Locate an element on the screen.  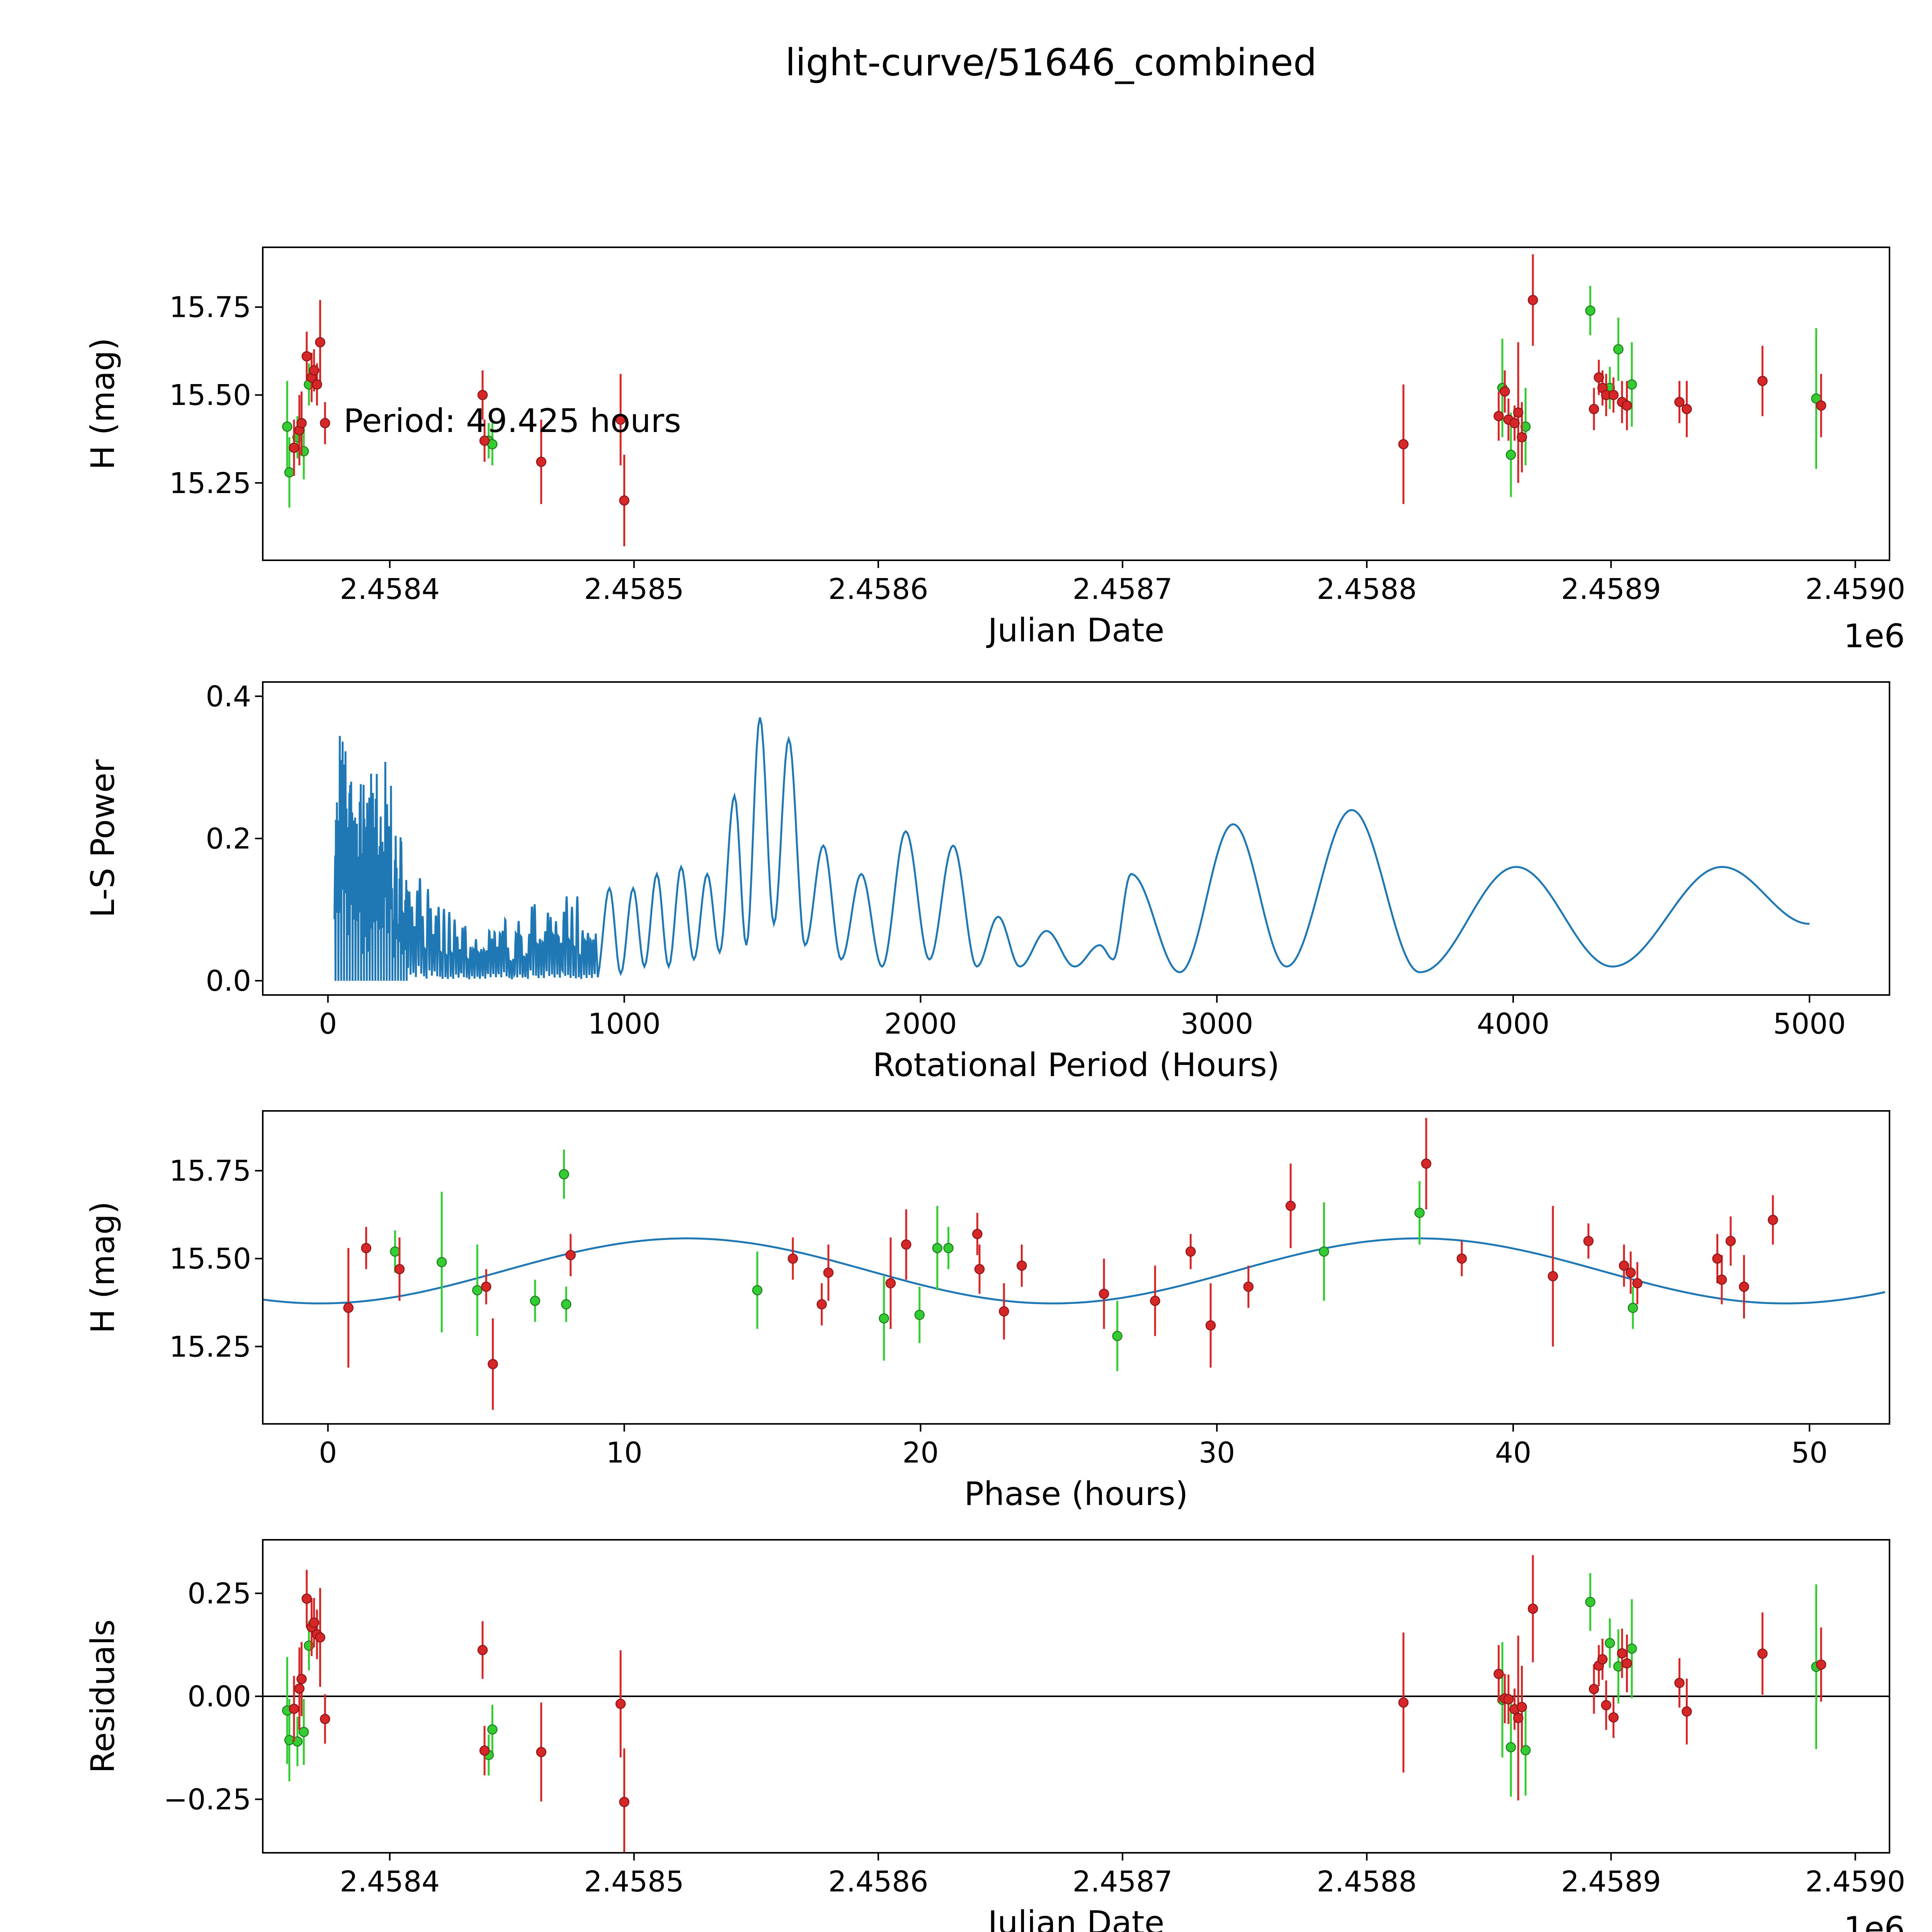
y-tick-label: 15.75 is located at coordinates (210, 1171).